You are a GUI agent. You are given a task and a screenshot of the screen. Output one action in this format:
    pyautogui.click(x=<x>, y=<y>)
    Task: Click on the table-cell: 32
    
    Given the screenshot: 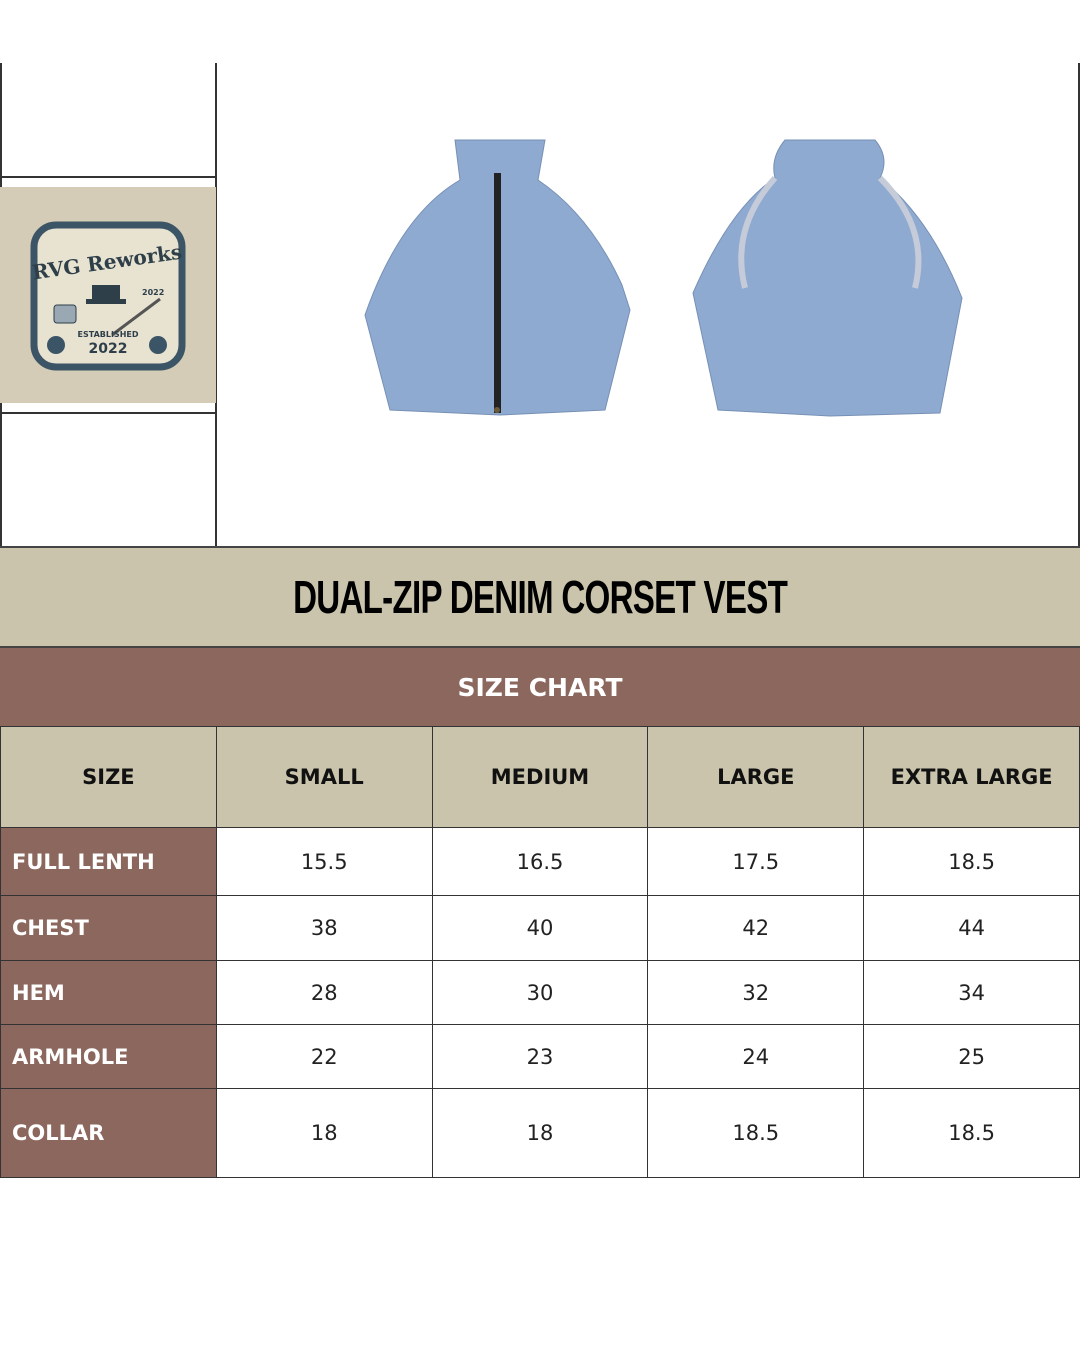 What is the action you would take?
    pyautogui.click(x=756, y=992)
    